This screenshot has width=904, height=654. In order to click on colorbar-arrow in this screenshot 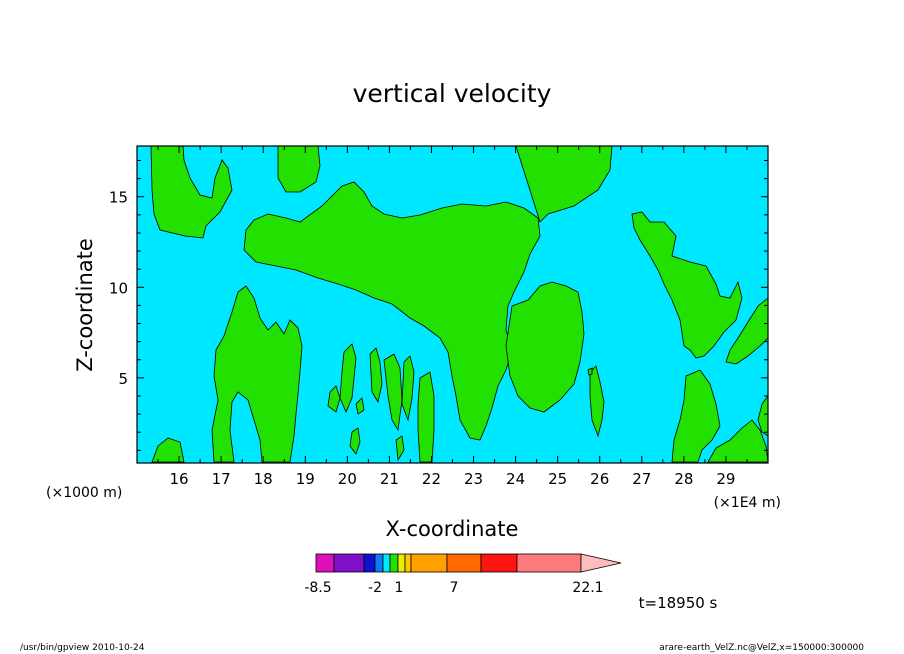, I will do `click(601, 563)`.